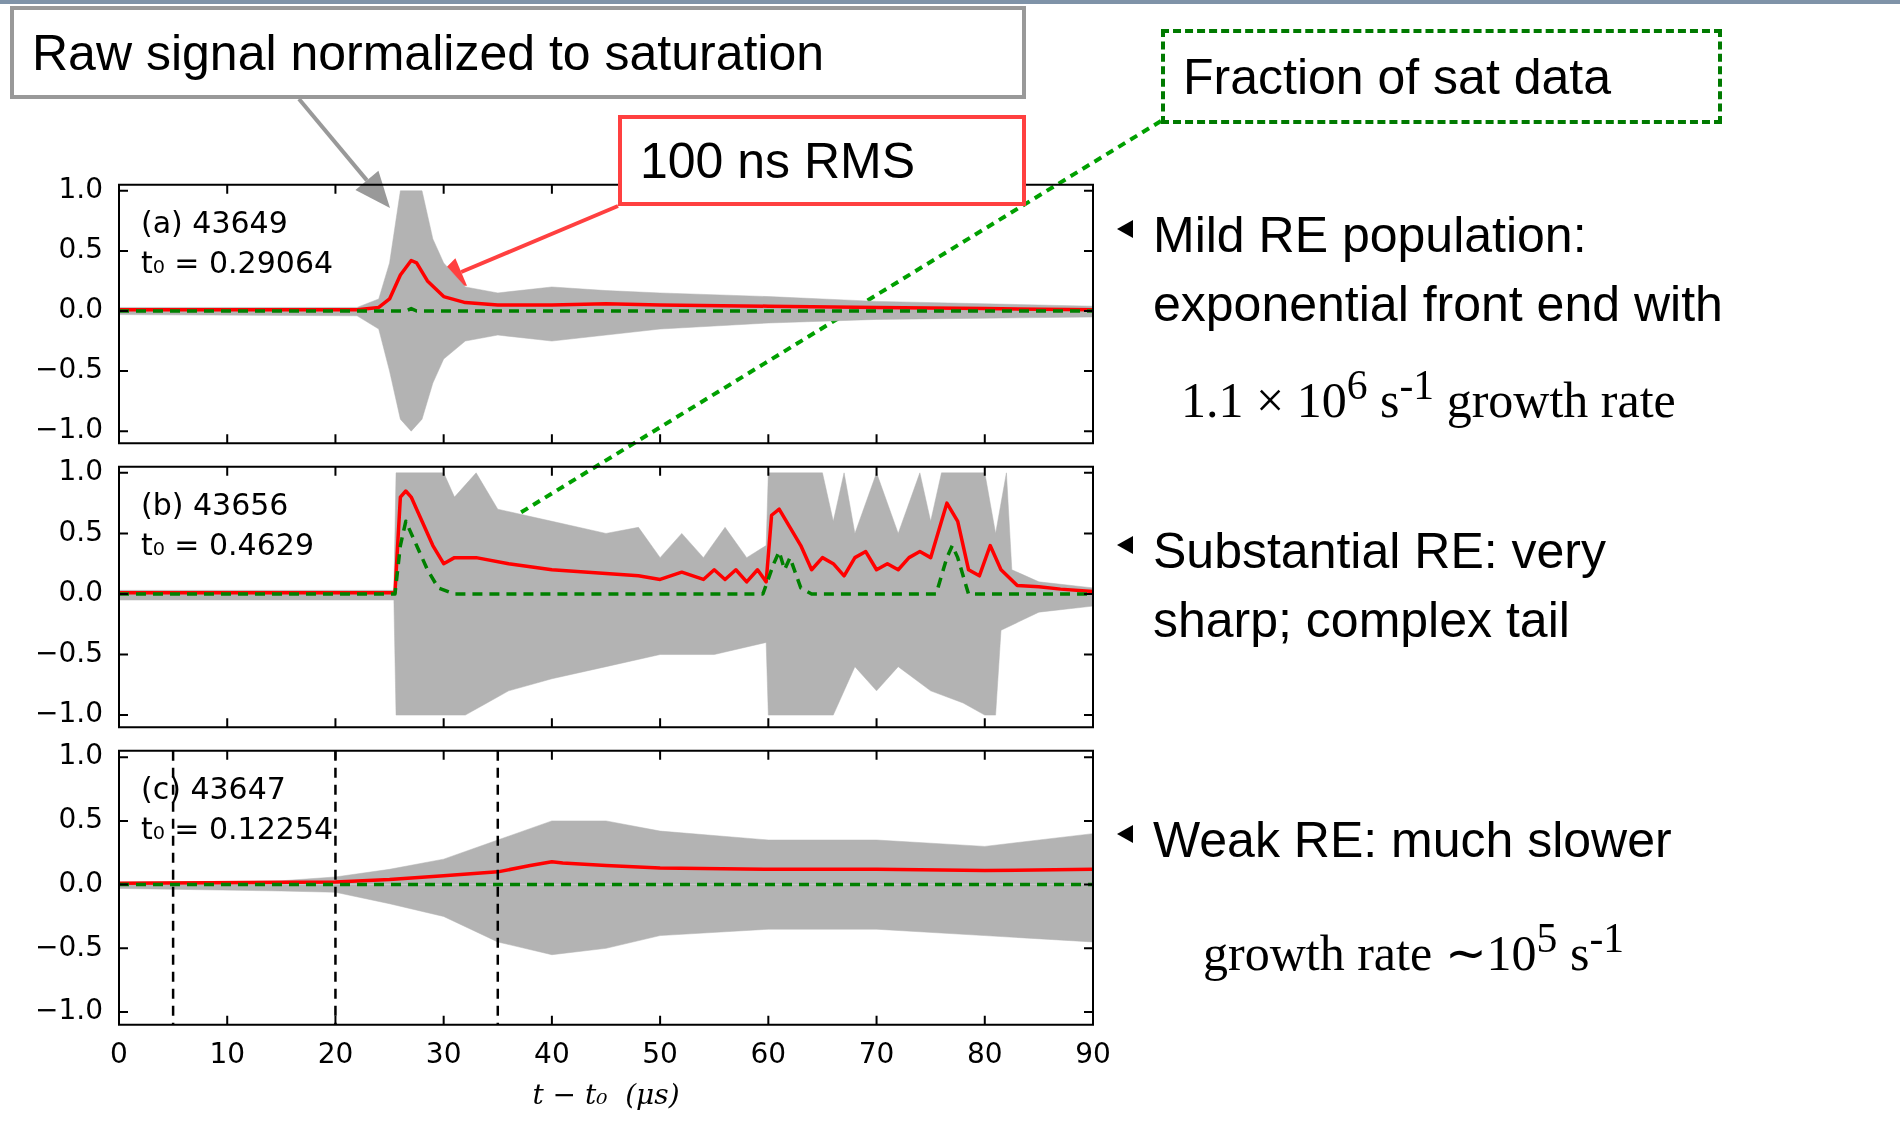 This screenshot has width=1900, height=1122. Describe the element at coordinates (227, 1053) in the screenshot. I see `x-tick-label: 10` at that location.